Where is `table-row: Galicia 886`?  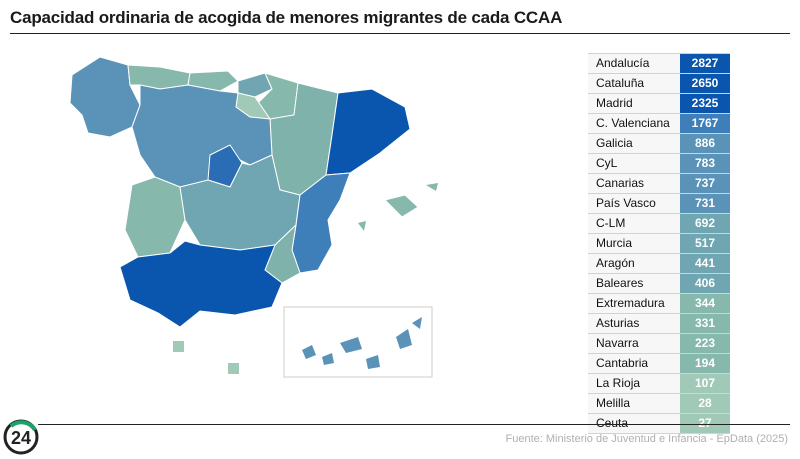
table-row: Galicia 886 is located at coordinates (659, 144).